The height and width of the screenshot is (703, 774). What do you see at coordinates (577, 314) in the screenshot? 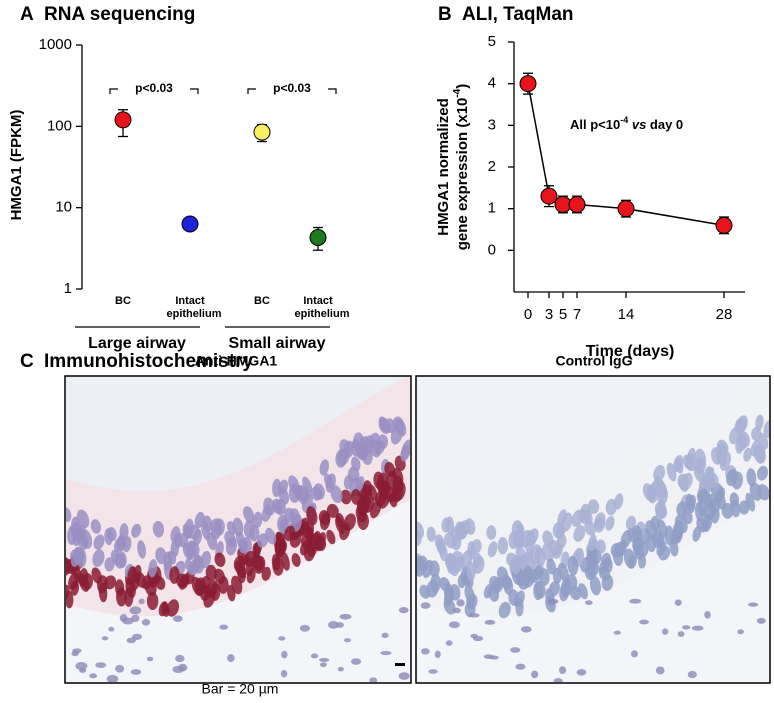
I see `x-tick-label: 7` at bounding box center [577, 314].